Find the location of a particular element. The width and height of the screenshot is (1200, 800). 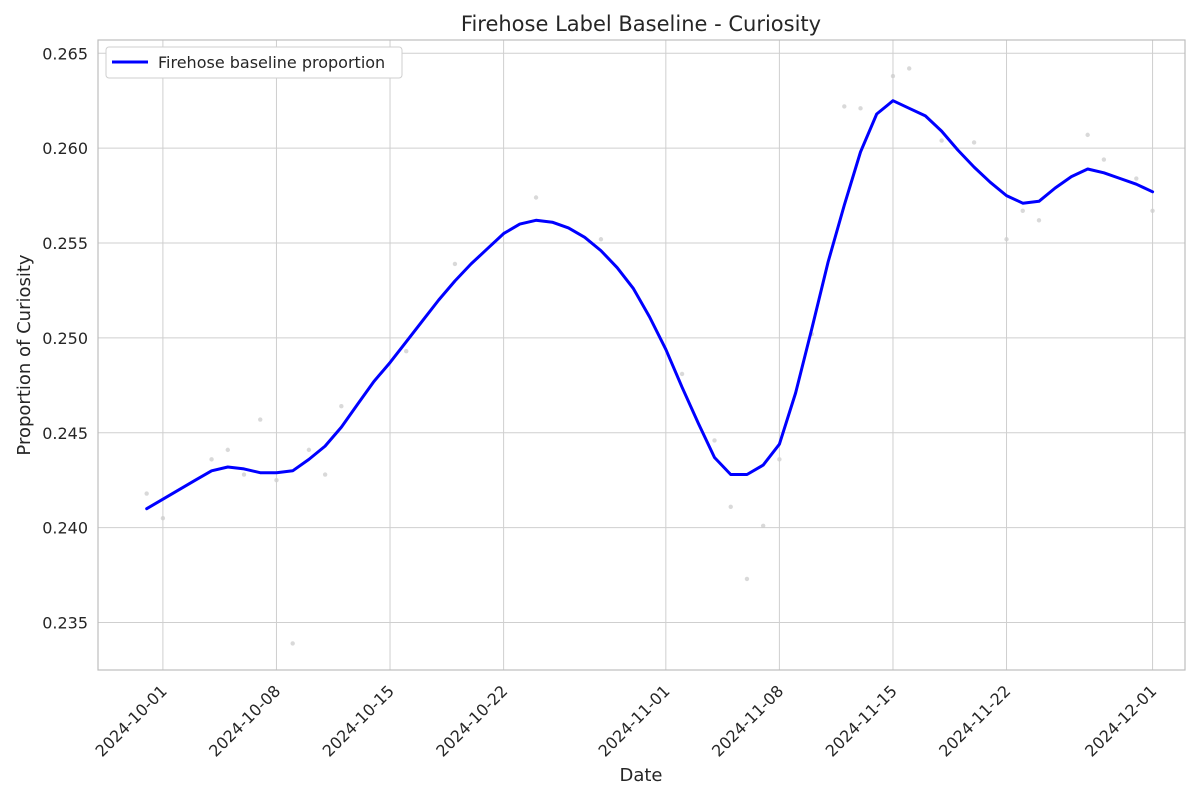

legend-box is located at coordinates (254, 62).